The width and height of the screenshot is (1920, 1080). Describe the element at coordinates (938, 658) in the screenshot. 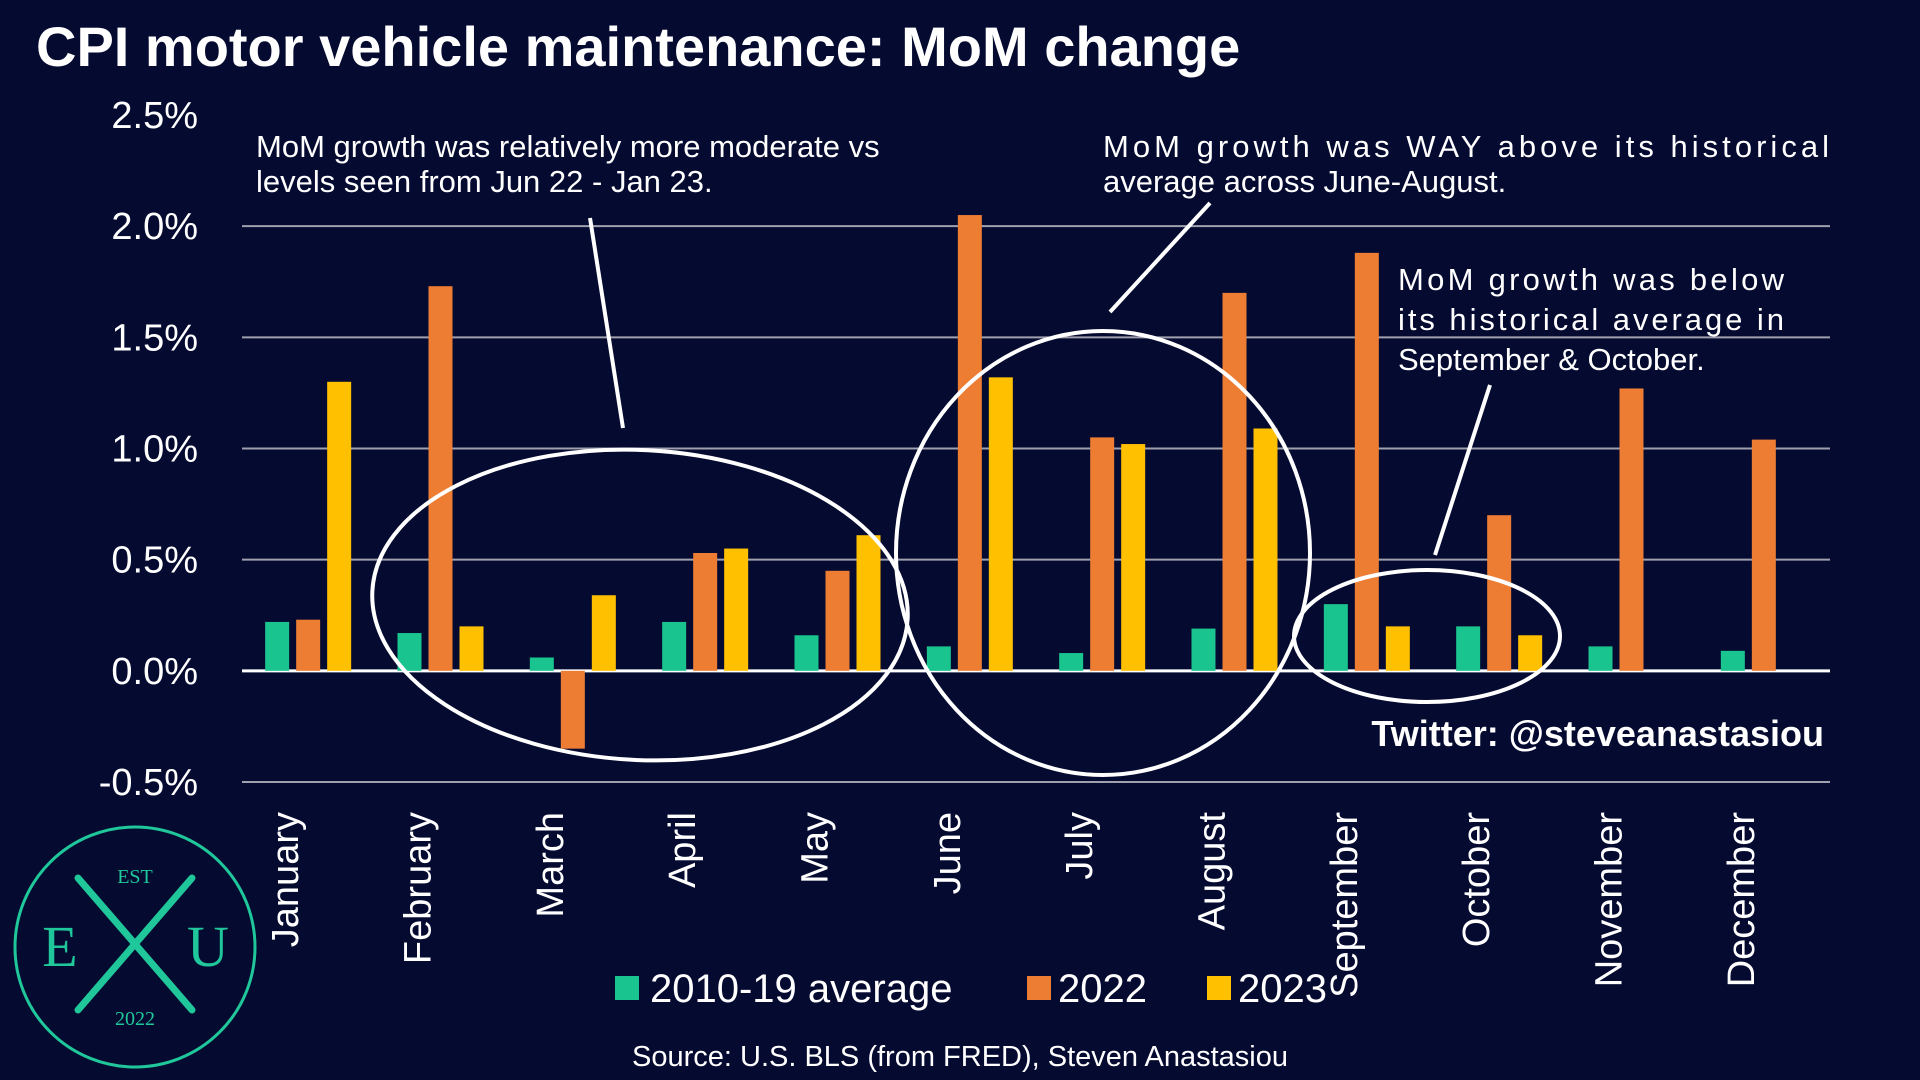

I see `bar-june-2010-19-average` at that location.